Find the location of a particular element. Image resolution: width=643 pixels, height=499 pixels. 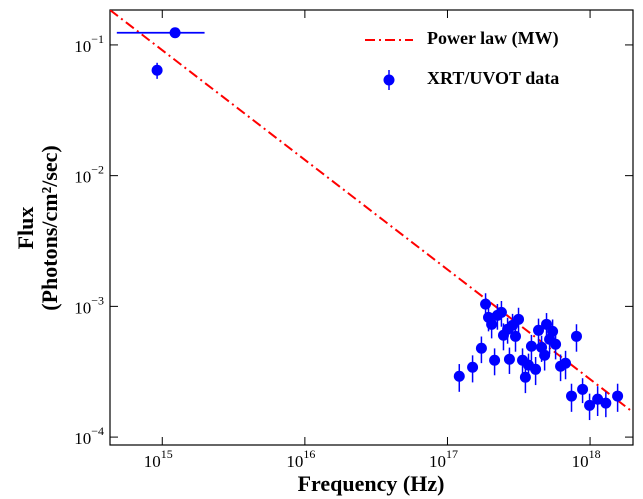

legend-label: Power law (MW) is located at coordinates (493, 38).